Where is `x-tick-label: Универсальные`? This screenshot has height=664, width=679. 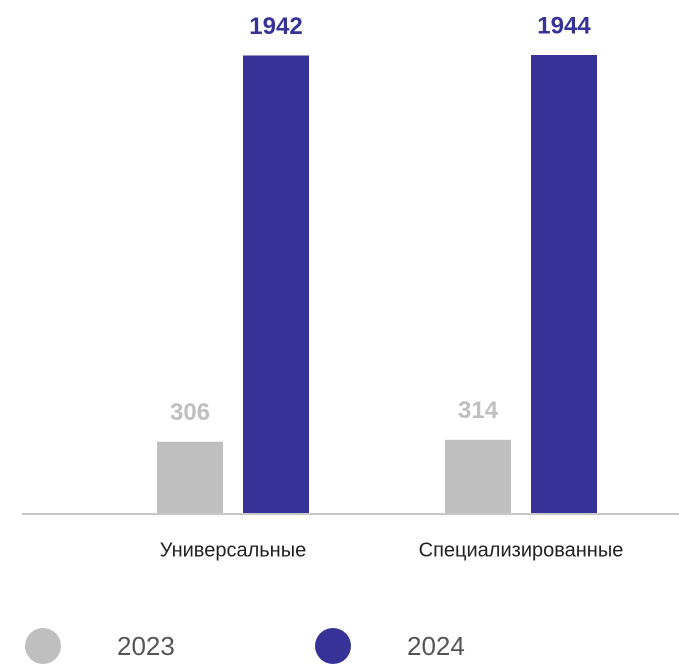
x-tick-label: Универсальные is located at coordinates (233, 550).